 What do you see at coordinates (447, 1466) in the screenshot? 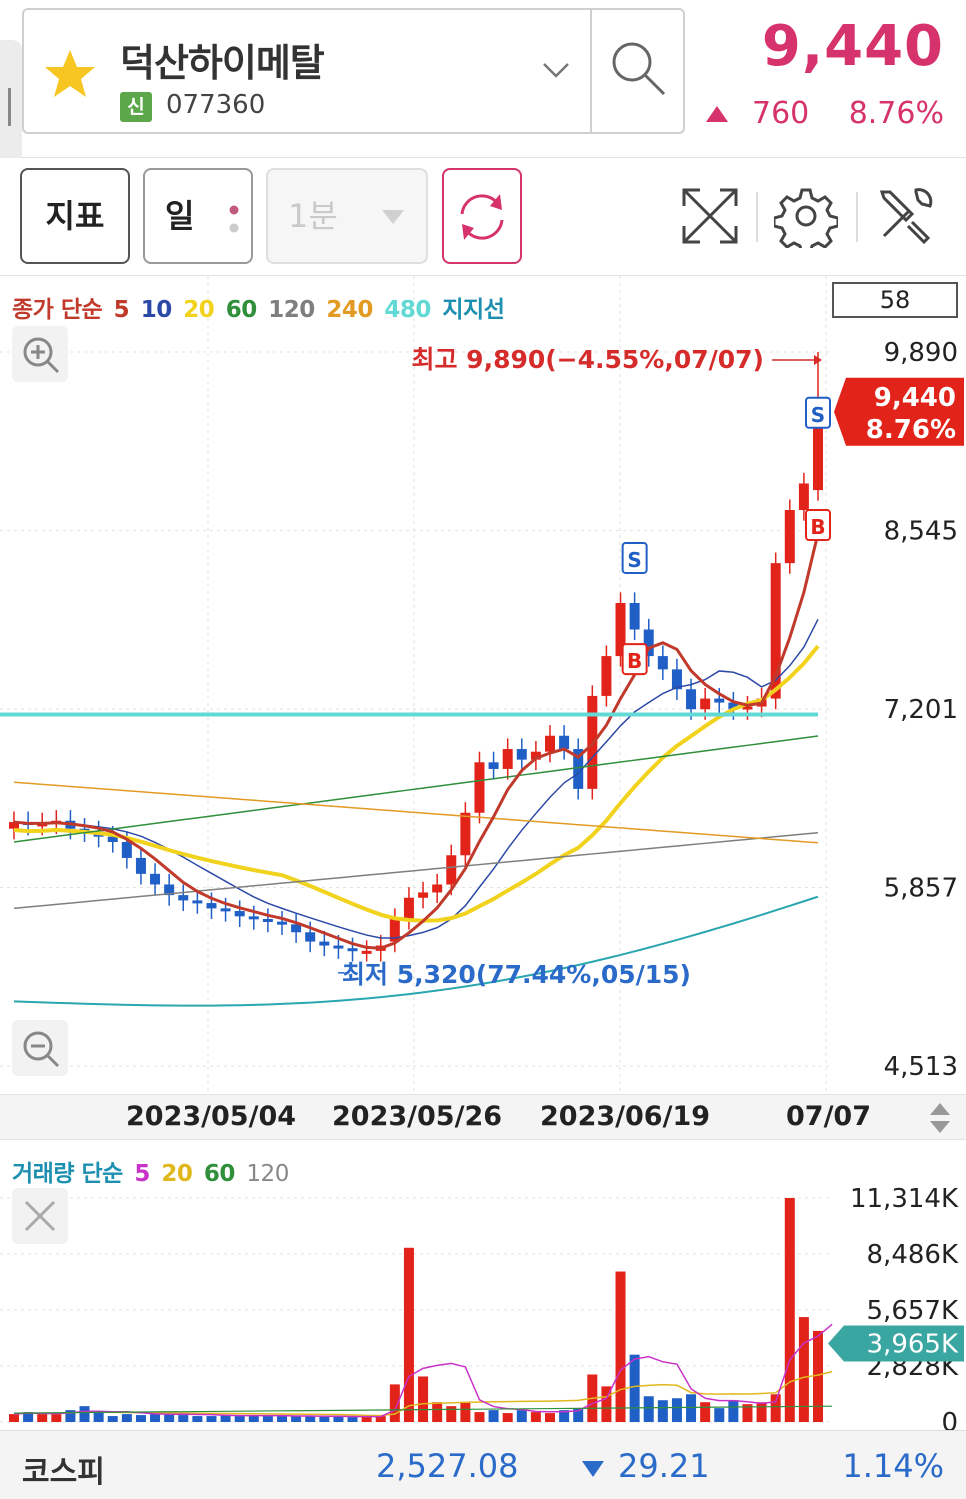
I see `index-value: 2,527.08` at bounding box center [447, 1466].